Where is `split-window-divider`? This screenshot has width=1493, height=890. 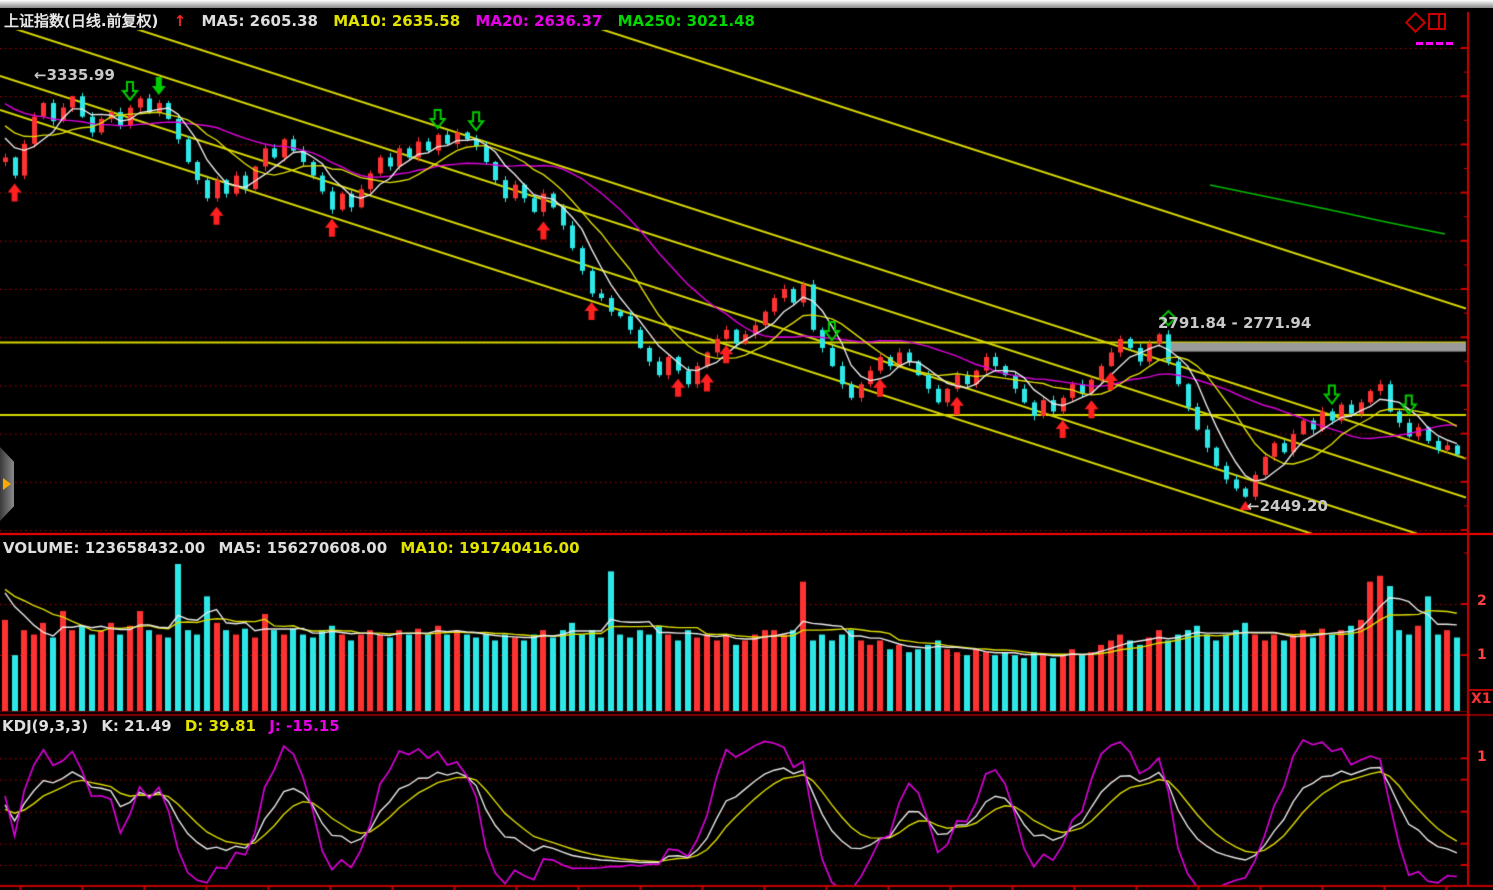
split-window-divider is located at coordinates (1439, 21).